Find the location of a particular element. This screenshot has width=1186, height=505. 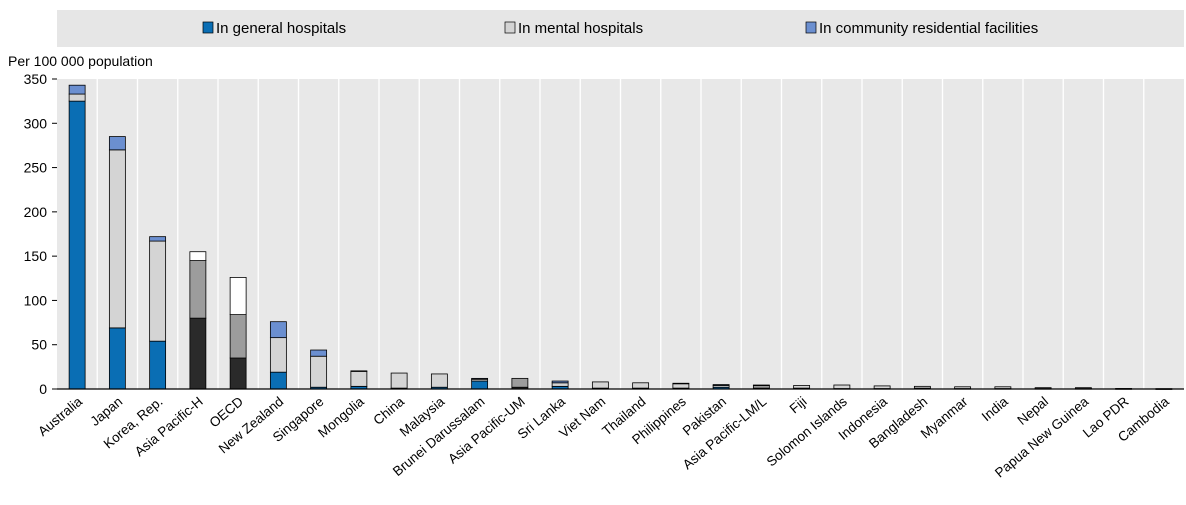

bar-china-in-mental-hospitals is located at coordinates (399, 380).